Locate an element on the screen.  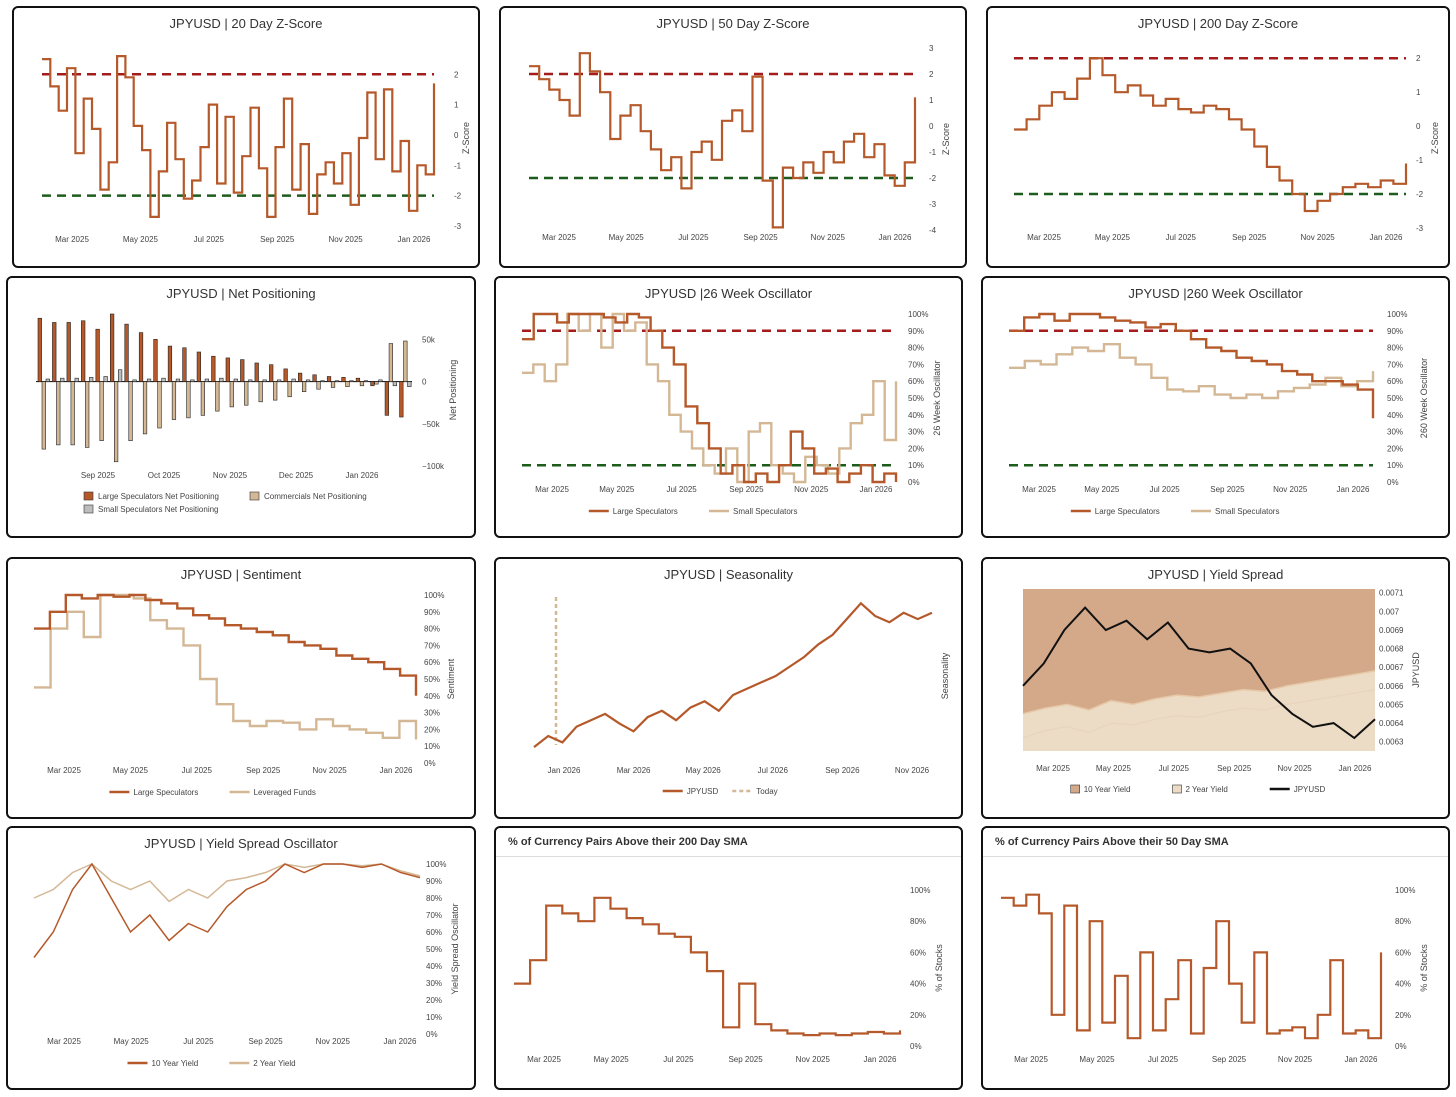
chart-title: JPYUSD | 50 Day Z-Score is located at coordinates (733, 23).